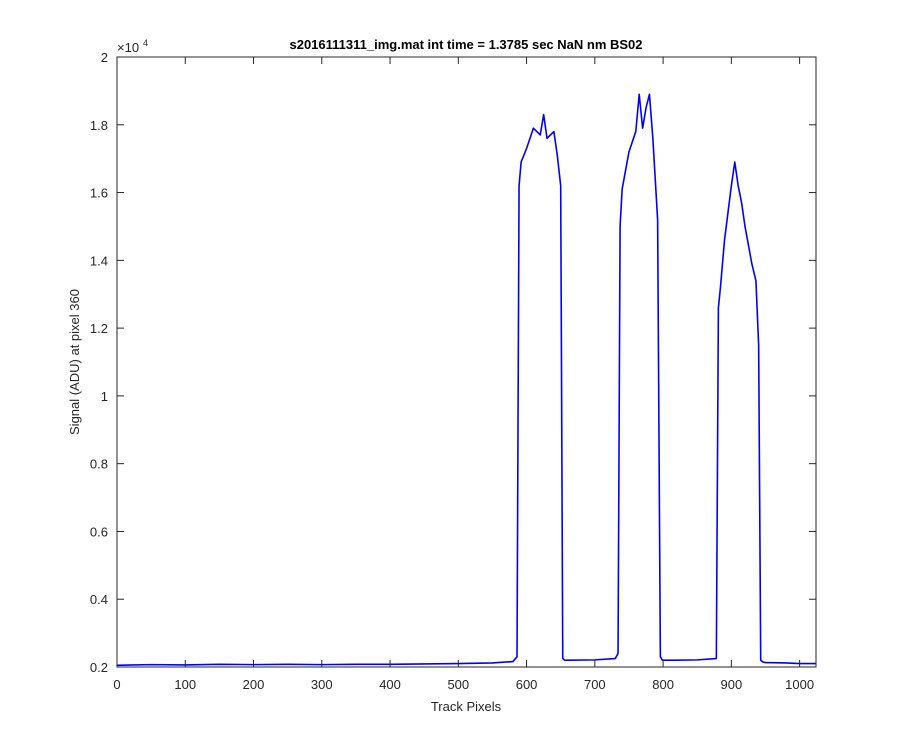 This screenshot has width=900, height=755. What do you see at coordinates (99, 328) in the screenshot?
I see `y-tick-label: 1.2` at bounding box center [99, 328].